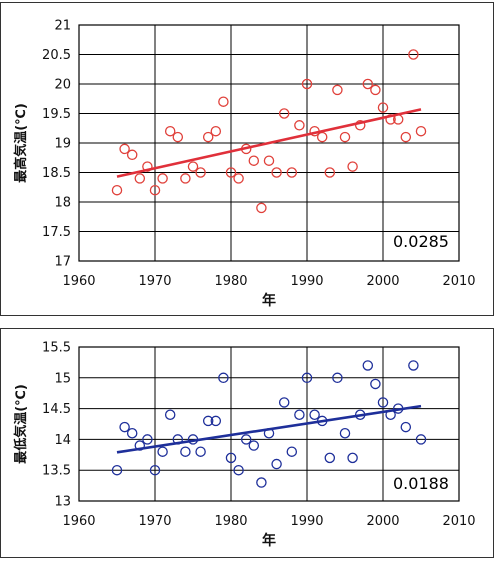 The height and width of the screenshot is (561, 500). I want to click on y-tick-label: 18, so click(62, 203).